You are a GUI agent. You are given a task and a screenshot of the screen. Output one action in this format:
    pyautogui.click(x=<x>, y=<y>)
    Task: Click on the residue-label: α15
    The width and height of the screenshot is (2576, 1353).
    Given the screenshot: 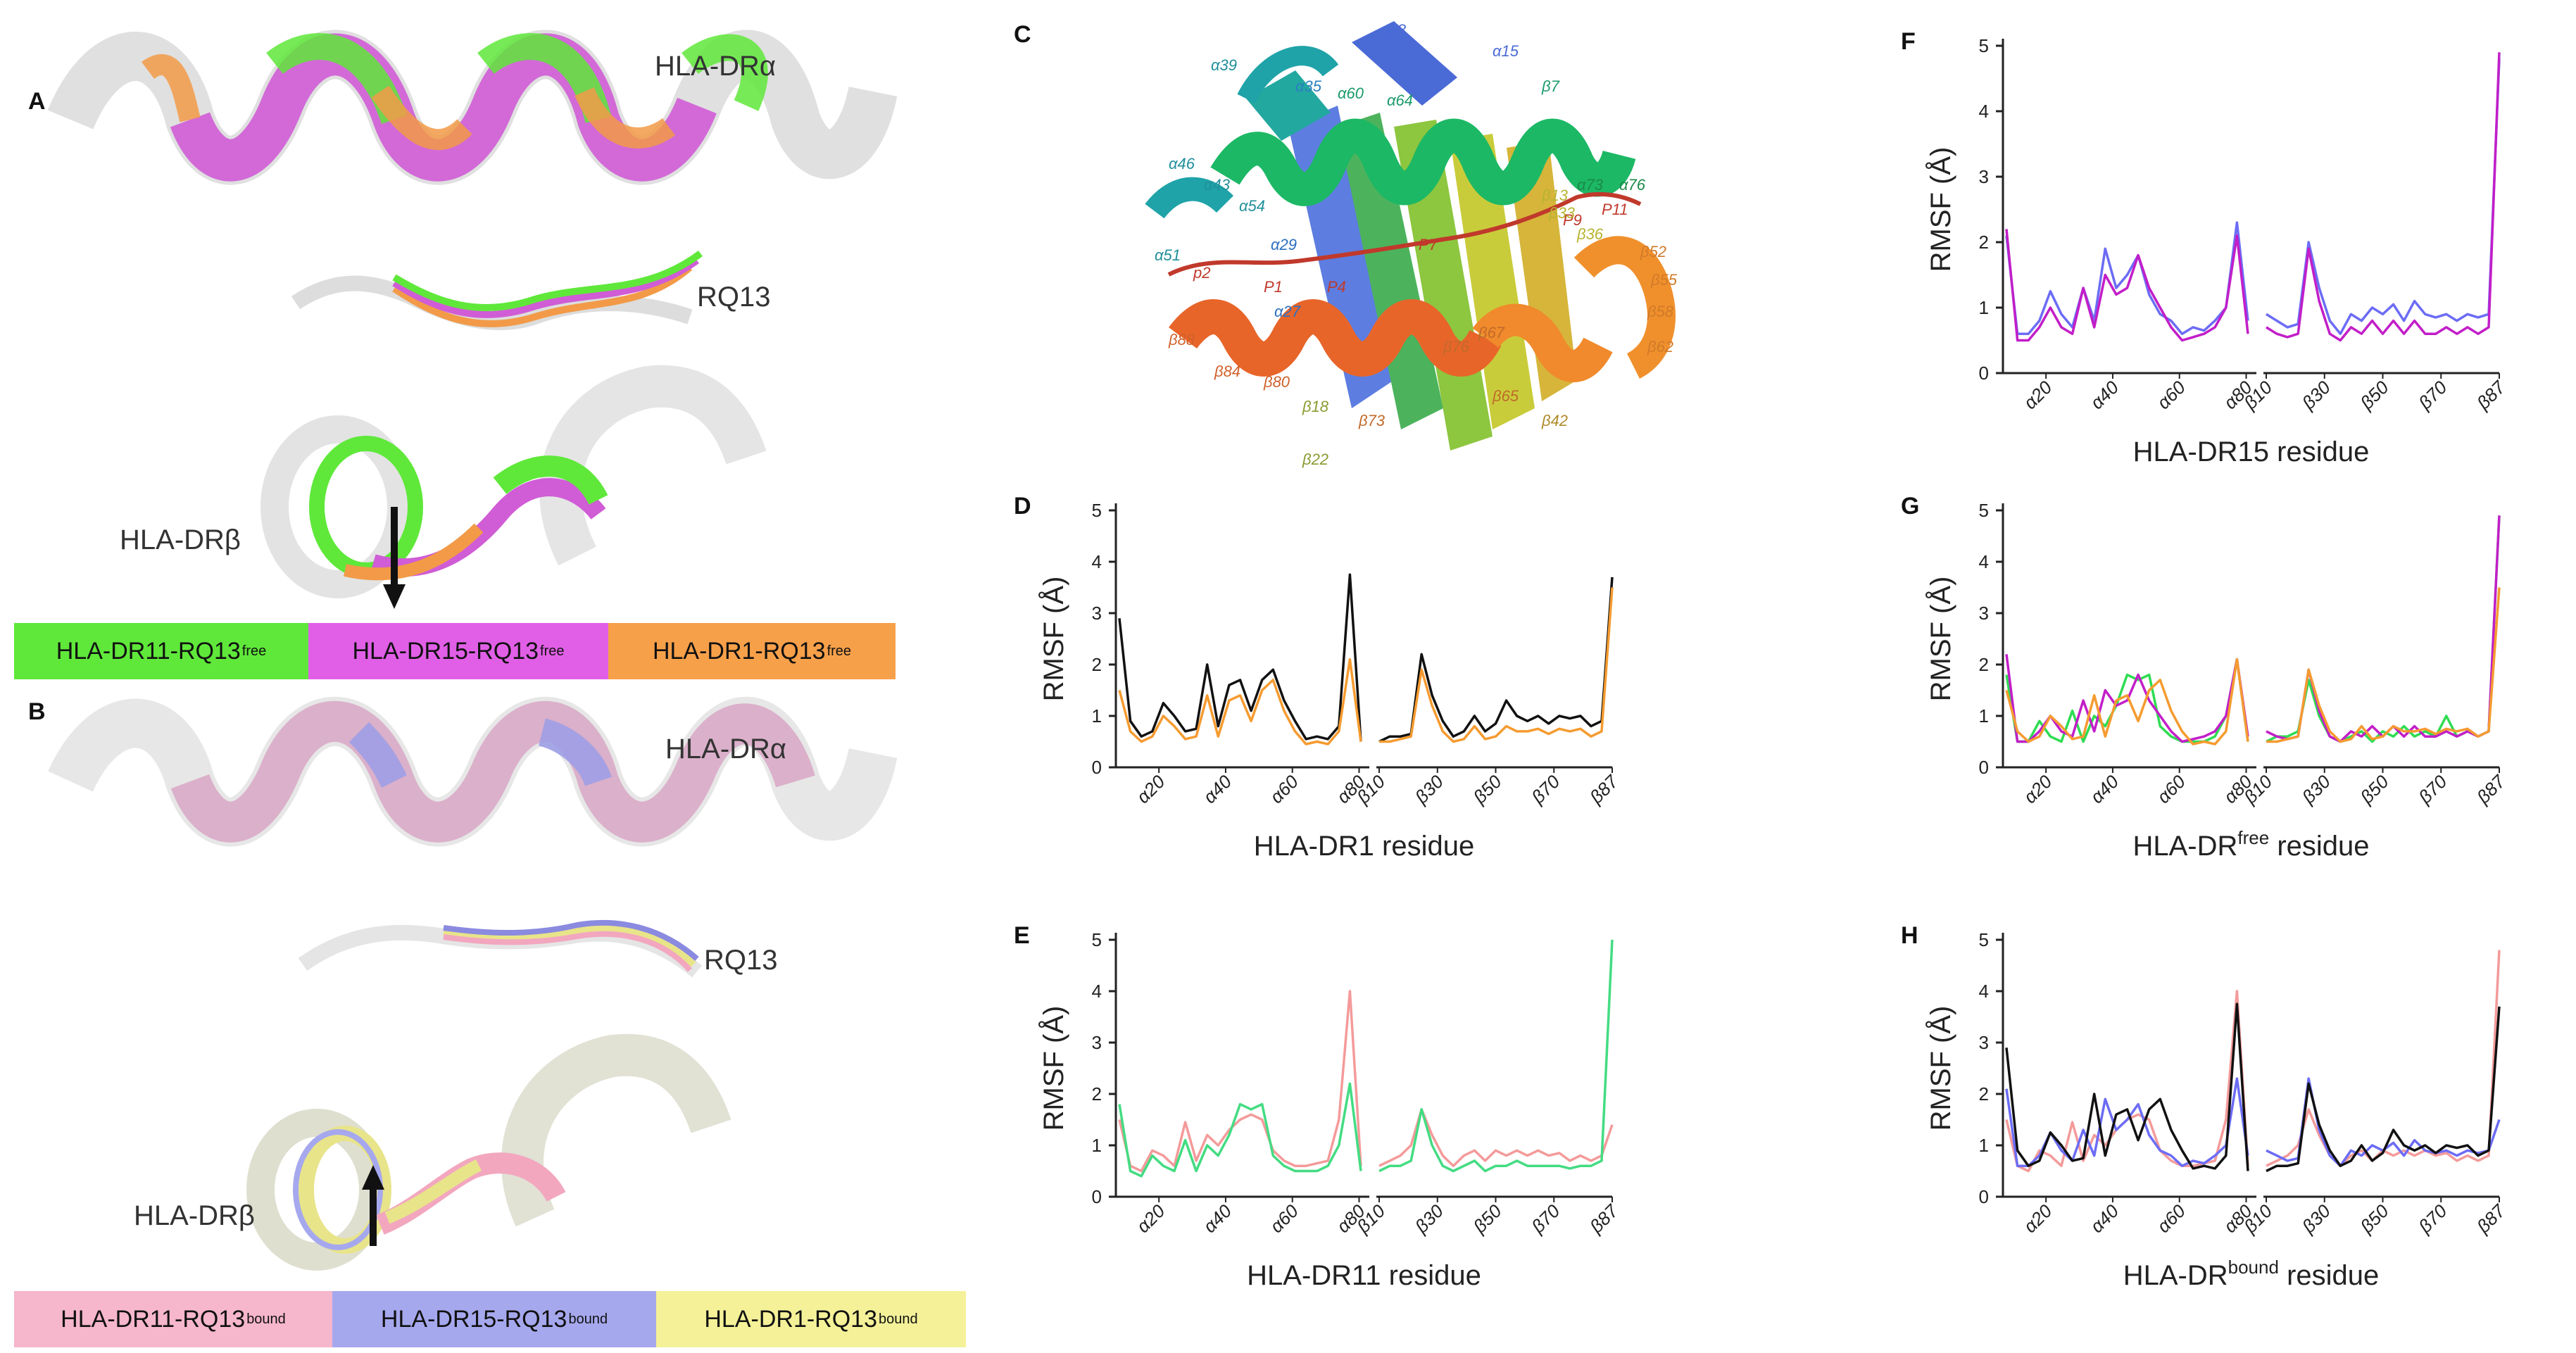 What is the action you would take?
    pyautogui.click(x=1506, y=51)
    